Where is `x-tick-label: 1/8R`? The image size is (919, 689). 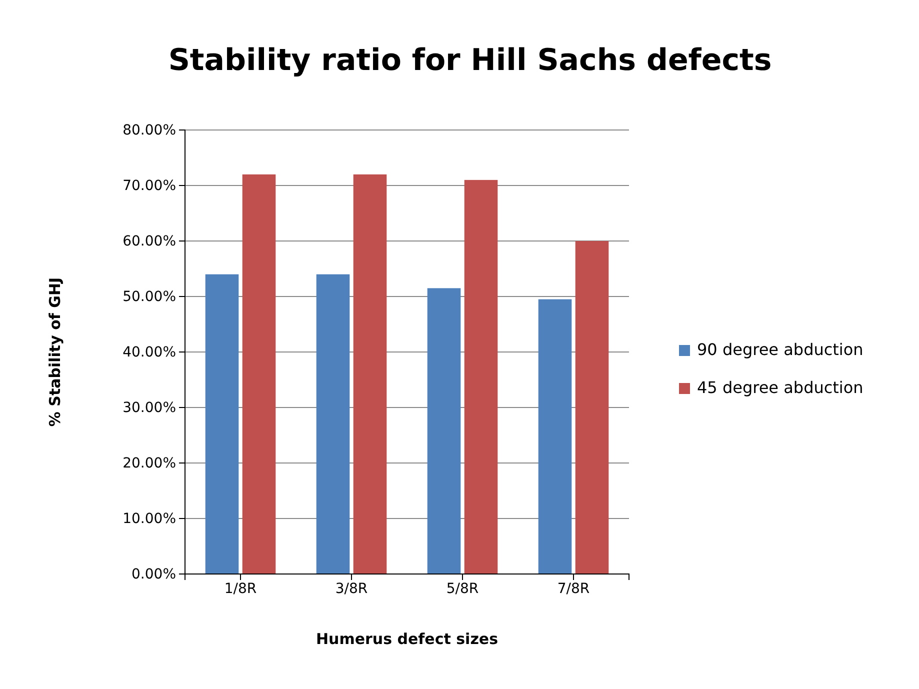 x-tick-label: 1/8R is located at coordinates (240, 588).